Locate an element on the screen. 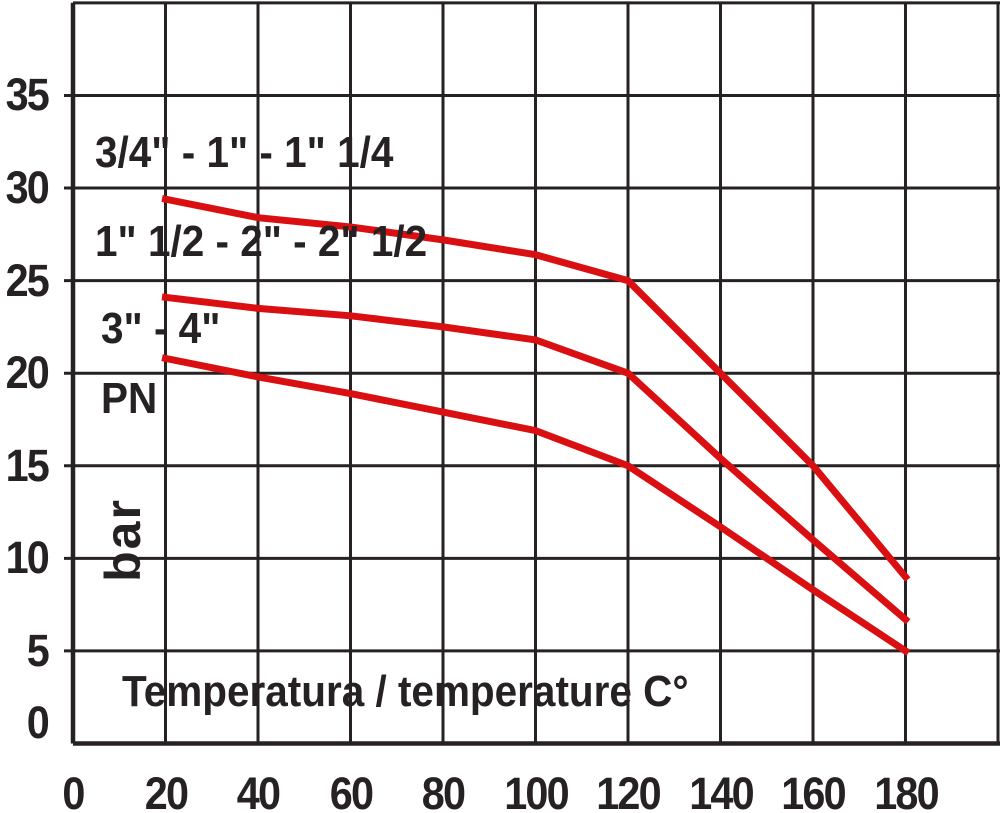  x-tick-label: 0 is located at coordinates (73, 790).